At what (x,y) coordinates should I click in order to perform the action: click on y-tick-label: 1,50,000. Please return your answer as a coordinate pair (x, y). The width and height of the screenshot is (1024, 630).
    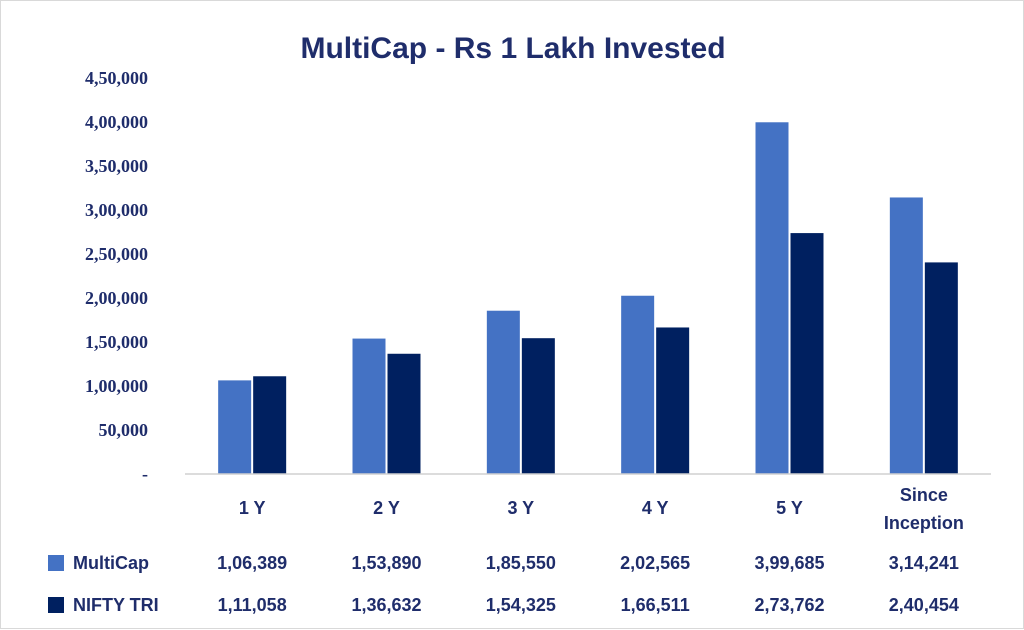
    Looking at the image, I should click on (116, 342).